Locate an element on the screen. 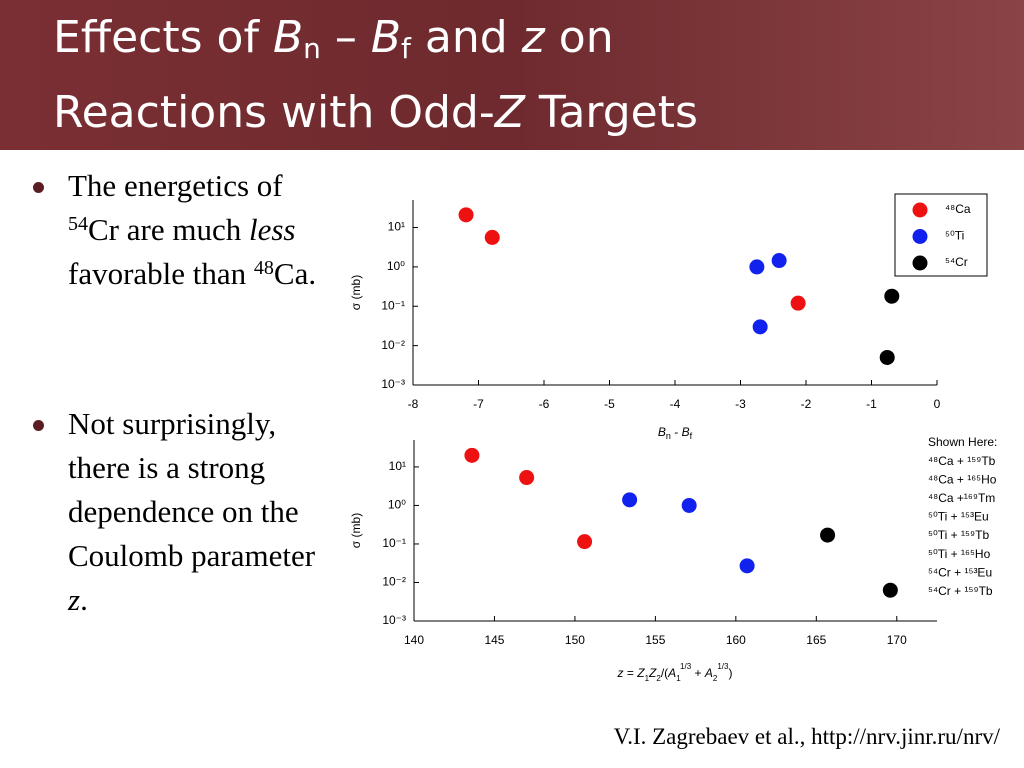  x-tick-label: 170 is located at coordinates (897, 640).